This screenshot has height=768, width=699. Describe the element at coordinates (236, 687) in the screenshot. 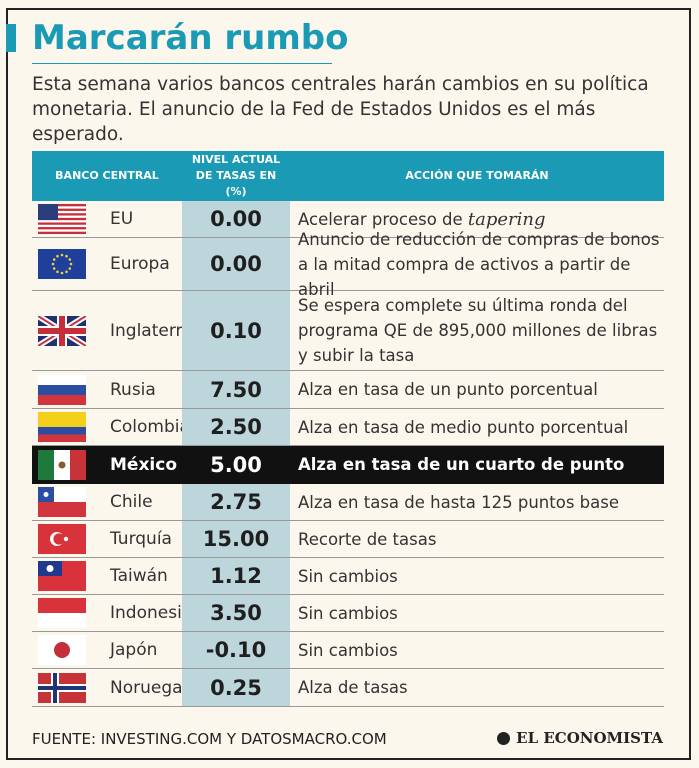

I see `rate-value: 0.25` at that location.